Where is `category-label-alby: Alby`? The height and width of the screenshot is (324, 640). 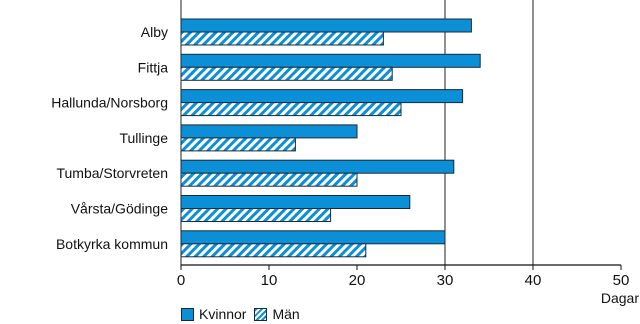
category-label-alby: Alby is located at coordinates (154, 32).